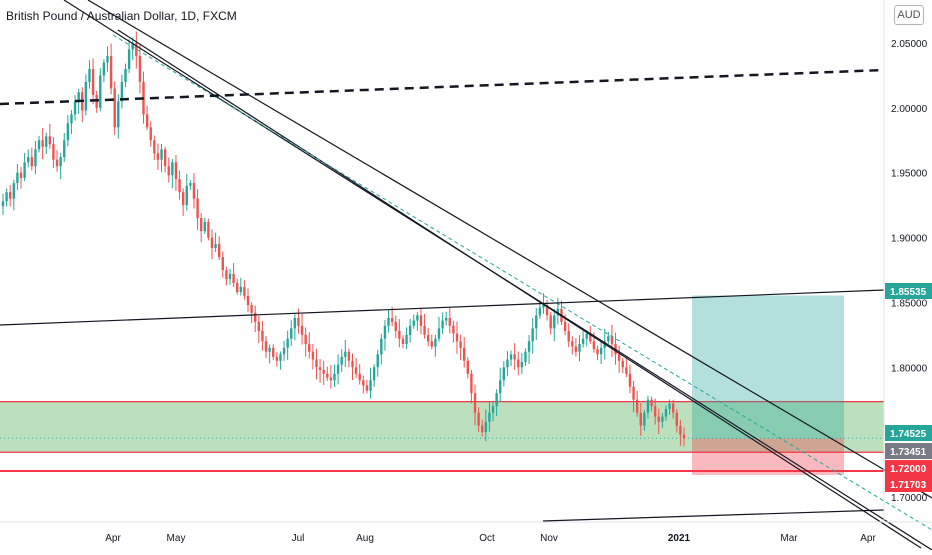 This screenshot has height=555, width=932. Describe the element at coordinates (487, 538) in the screenshot. I see `x-tick-label: Oct` at that location.